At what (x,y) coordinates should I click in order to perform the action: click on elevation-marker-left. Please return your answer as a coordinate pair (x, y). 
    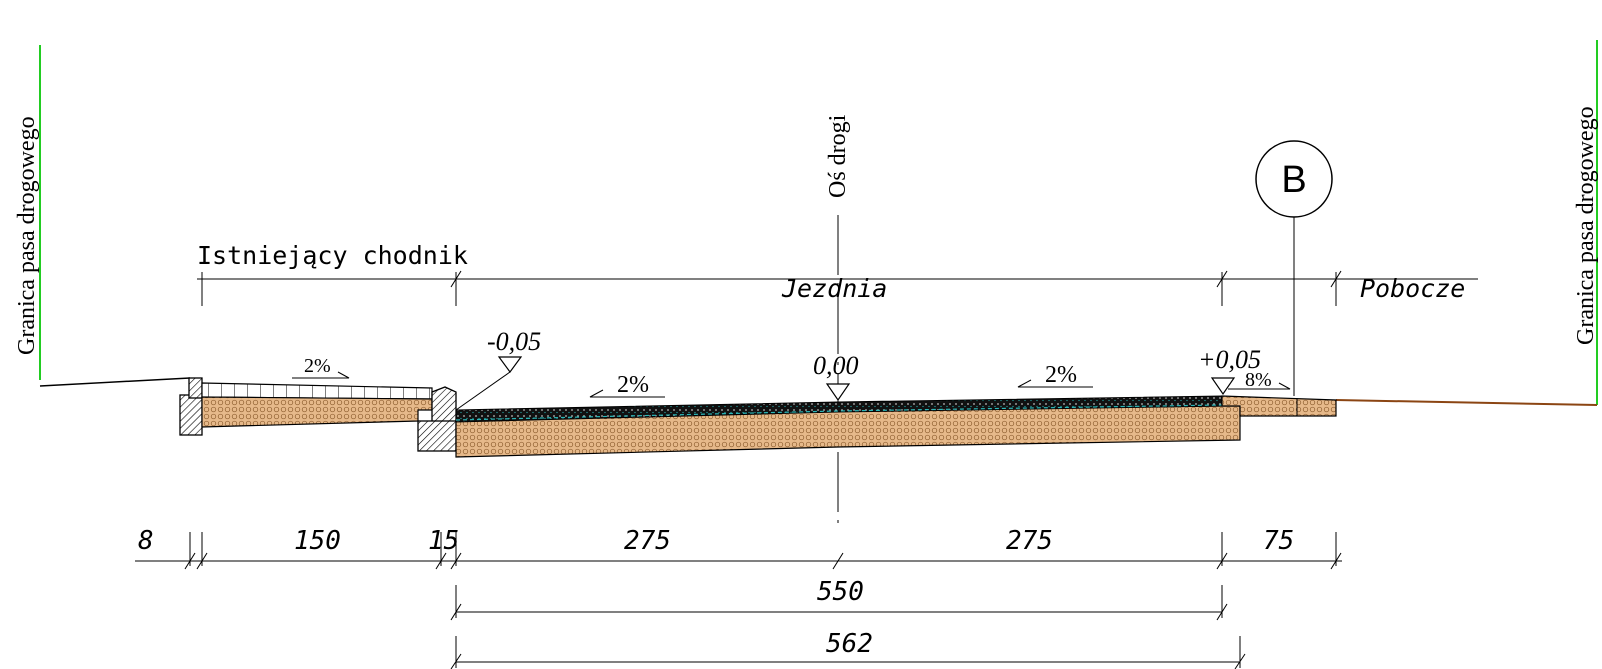
    Looking at the image, I should click on (510, 365).